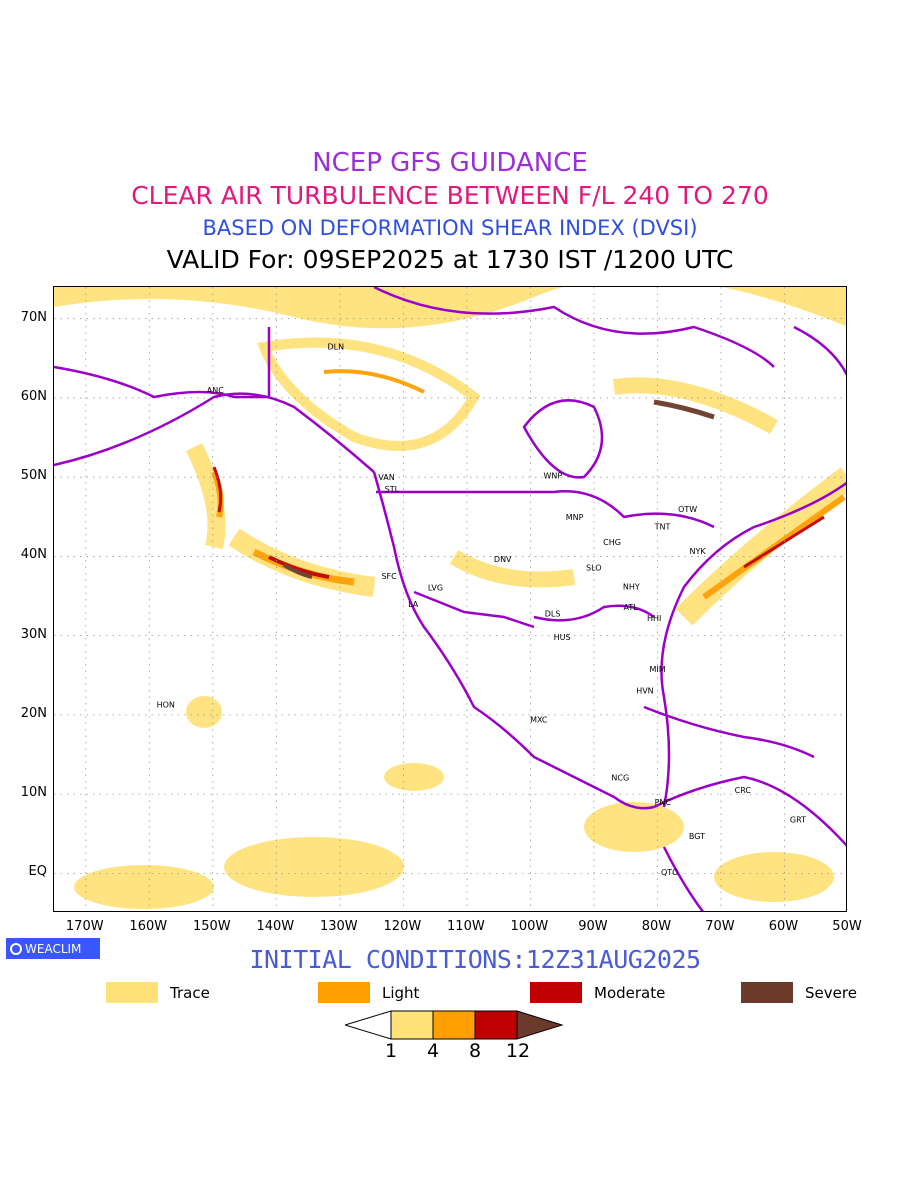  I want to click on arctic-islands, so click(609, 331).